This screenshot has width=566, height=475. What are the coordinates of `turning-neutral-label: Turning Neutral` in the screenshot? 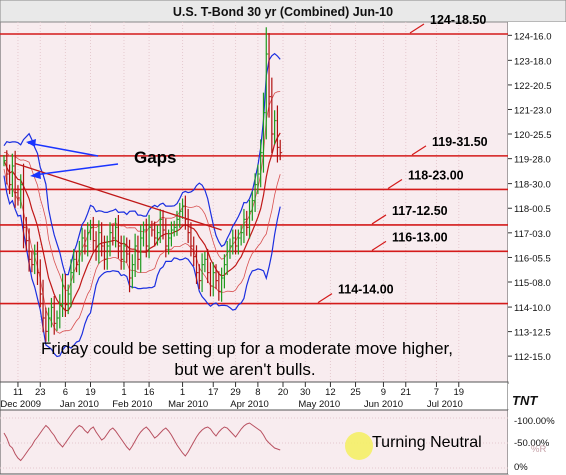 It's located at (427, 442).